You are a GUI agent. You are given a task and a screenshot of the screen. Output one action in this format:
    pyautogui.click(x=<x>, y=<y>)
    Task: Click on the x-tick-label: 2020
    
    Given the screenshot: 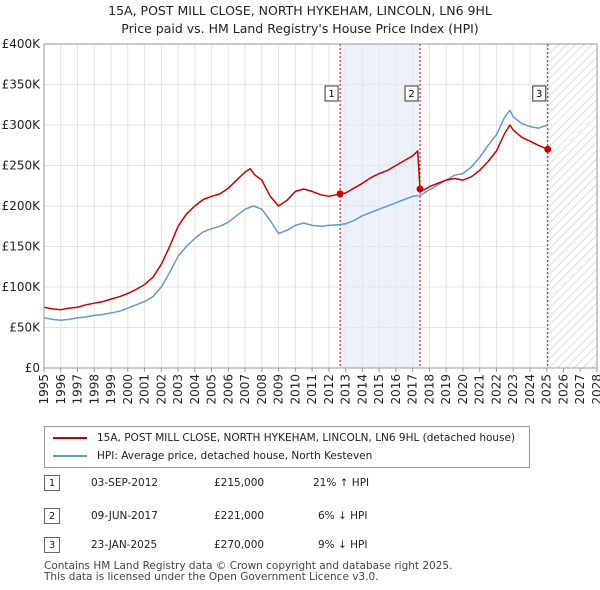 What is the action you would take?
    pyautogui.click(x=463, y=389)
    